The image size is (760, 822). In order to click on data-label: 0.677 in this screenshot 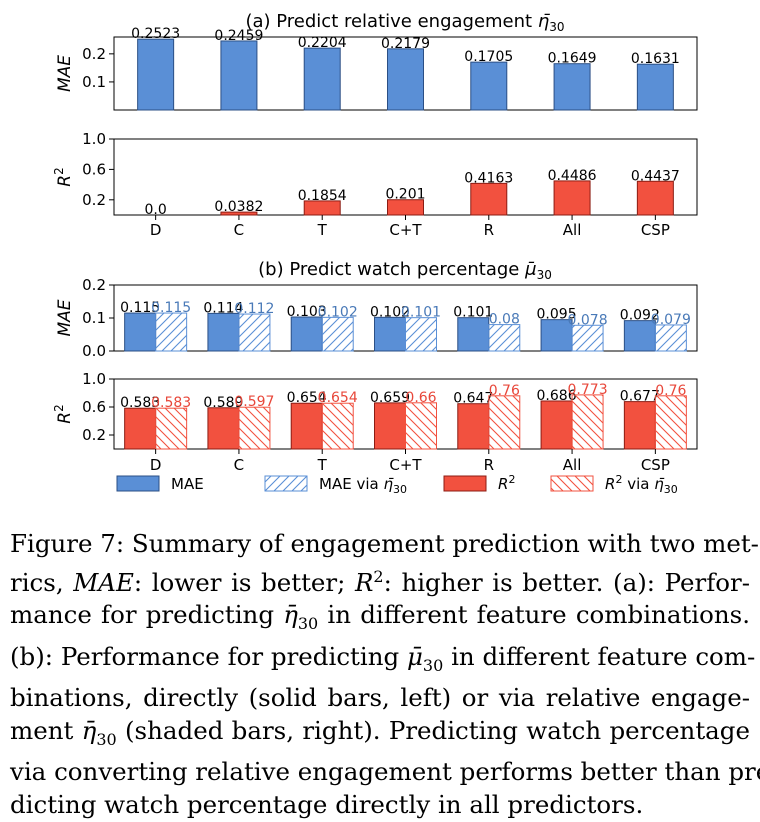, I will do `click(640, 397)`.